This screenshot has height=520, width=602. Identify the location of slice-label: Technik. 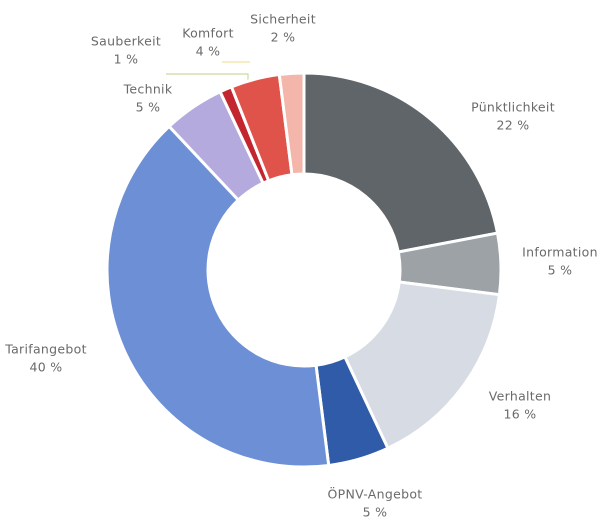
(148, 89).